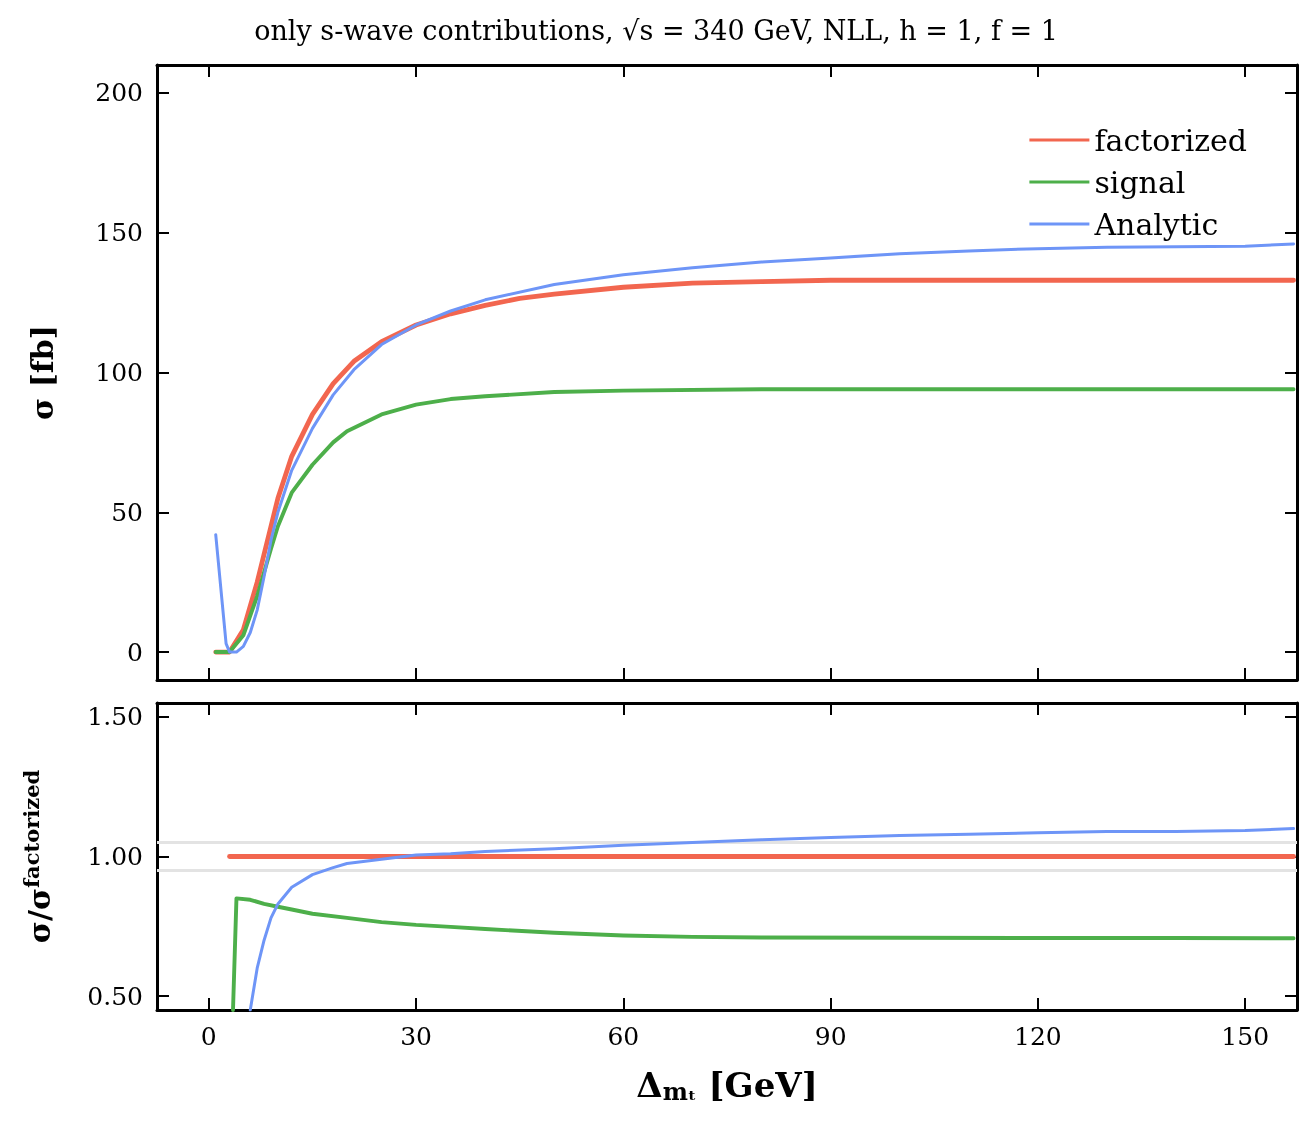 This screenshot has height=1128, width=1312. Describe the element at coordinates (115, 856) in the screenshot. I see `y-tick-label: 1.00` at that location.